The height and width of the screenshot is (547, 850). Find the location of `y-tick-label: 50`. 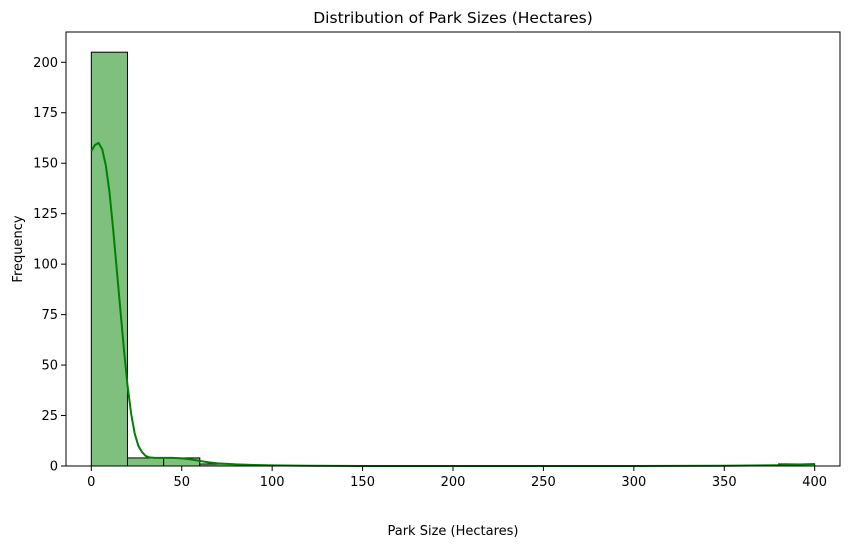

y-tick-label: 50 is located at coordinates (49, 366).